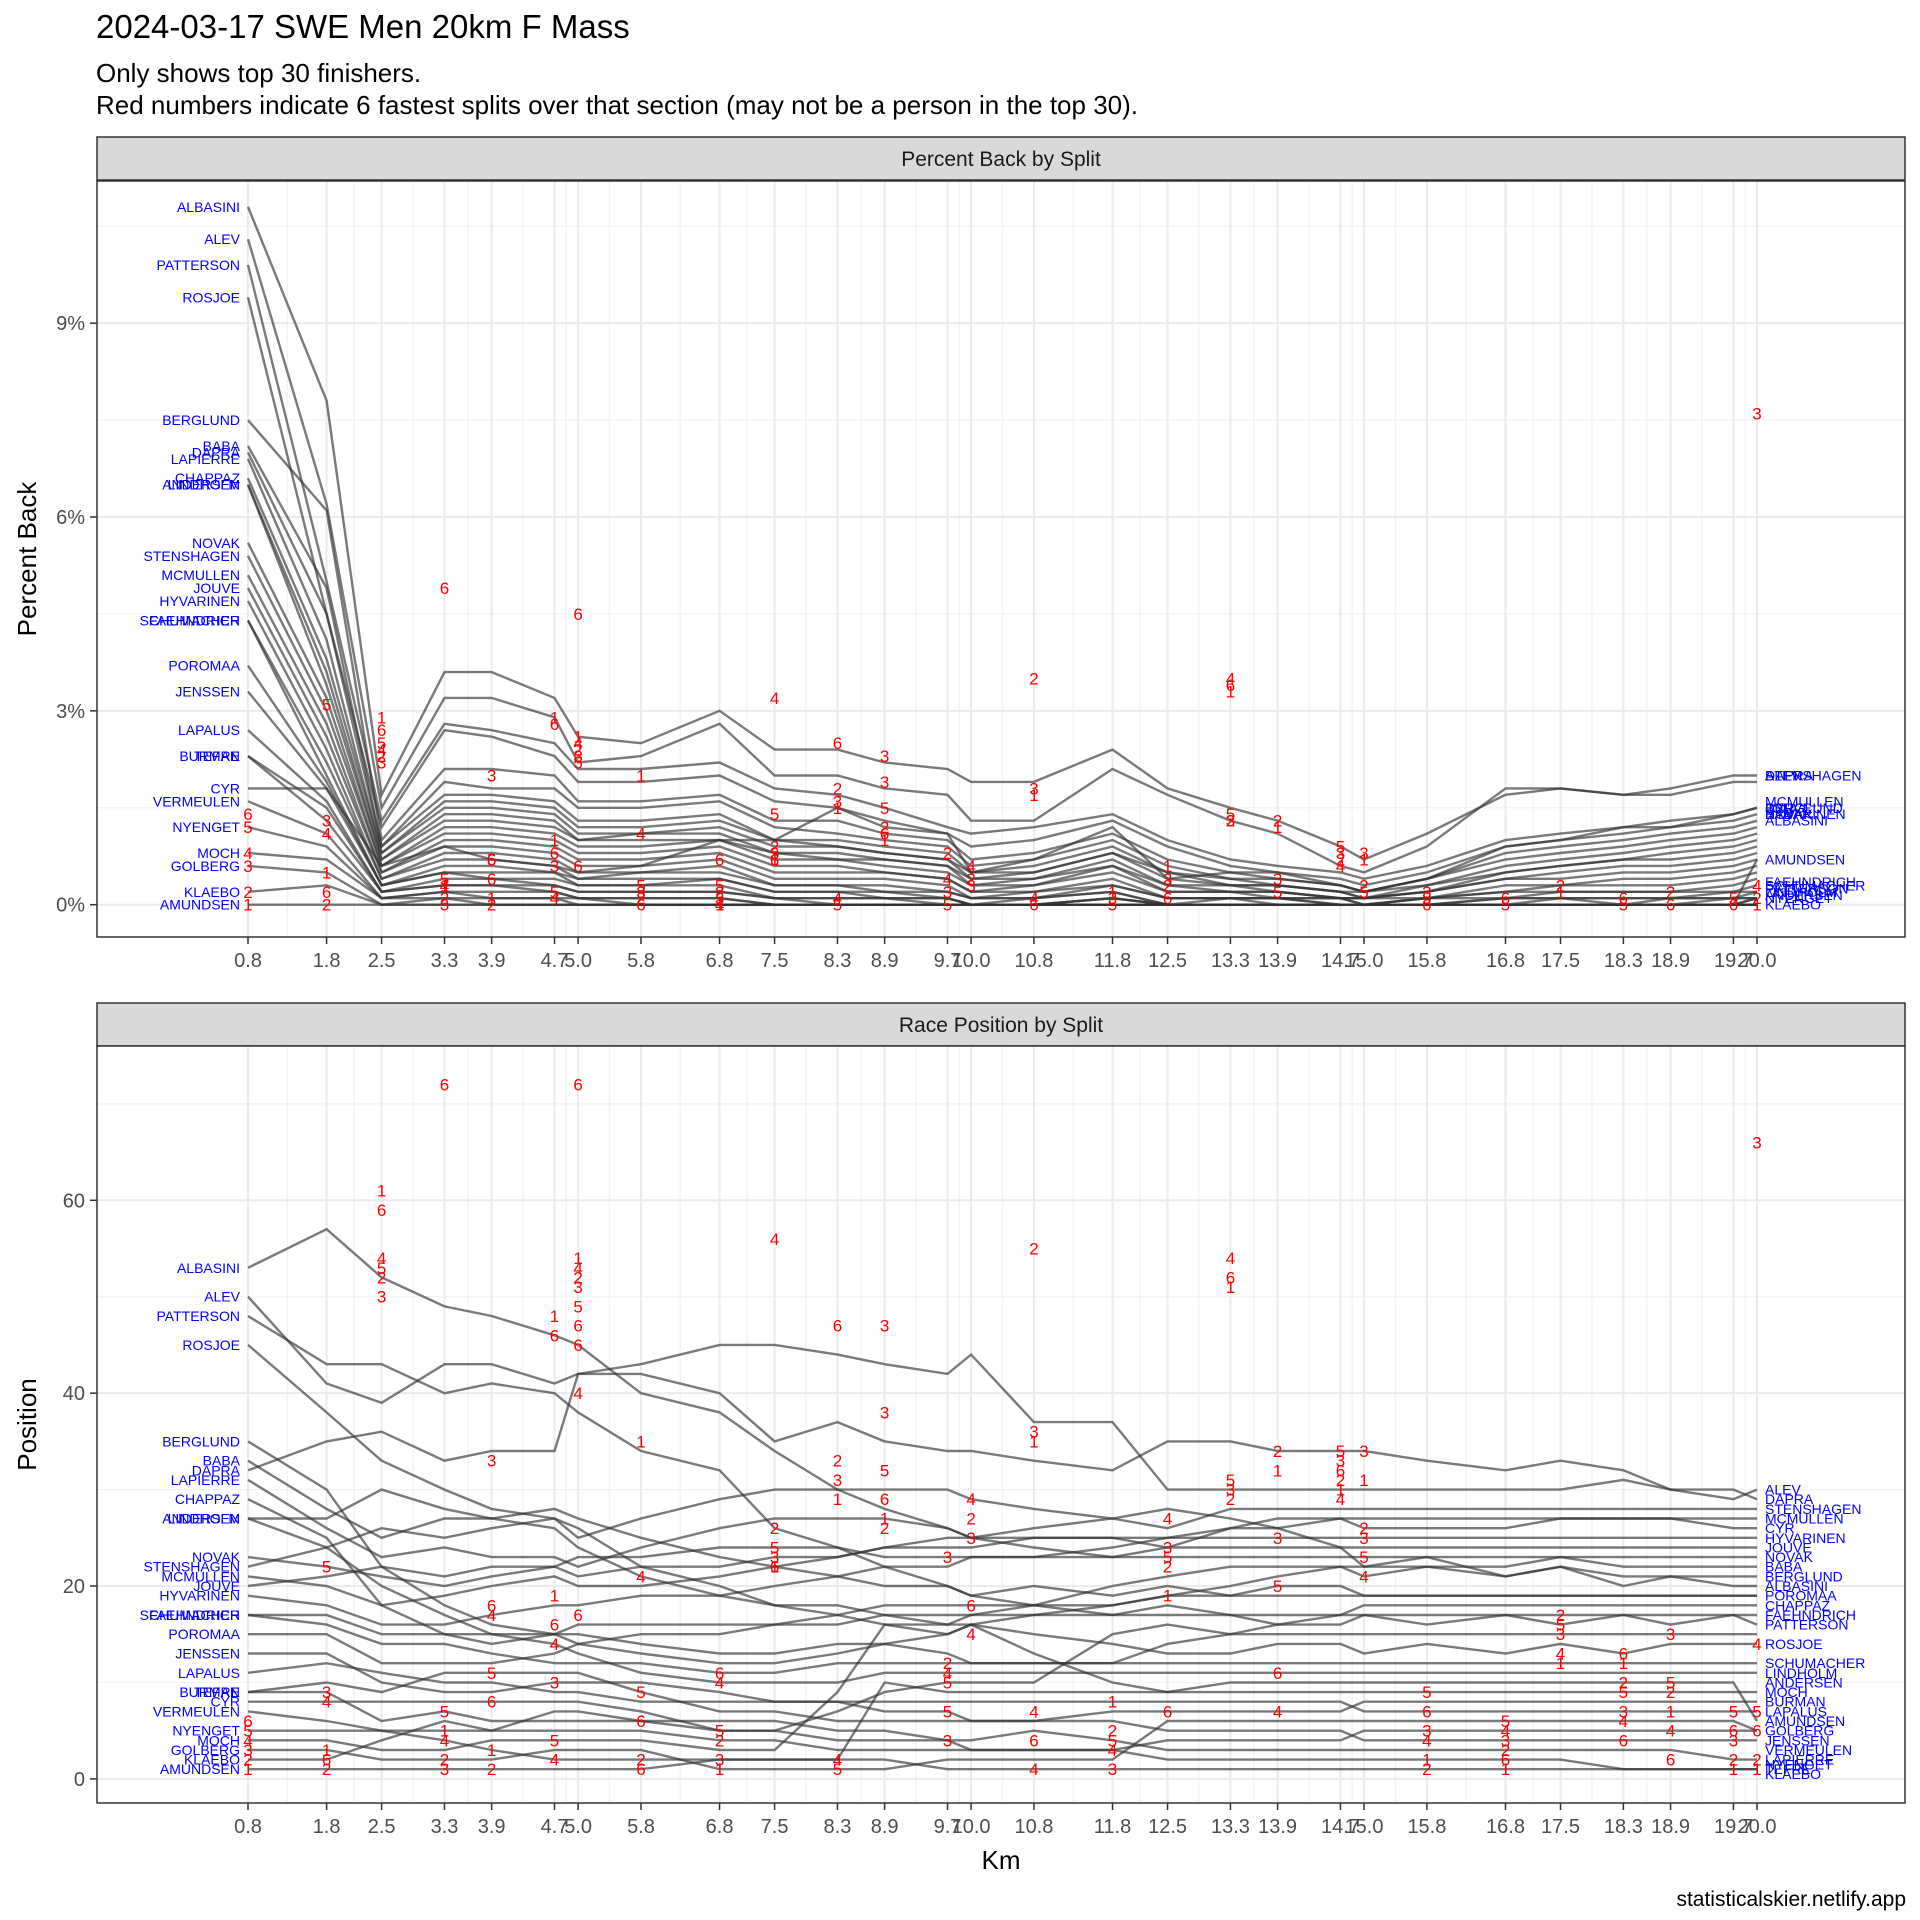  What do you see at coordinates (1364, 961) in the screenshot?
I see `x-tick-label: 15.0` at bounding box center [1364, 961].